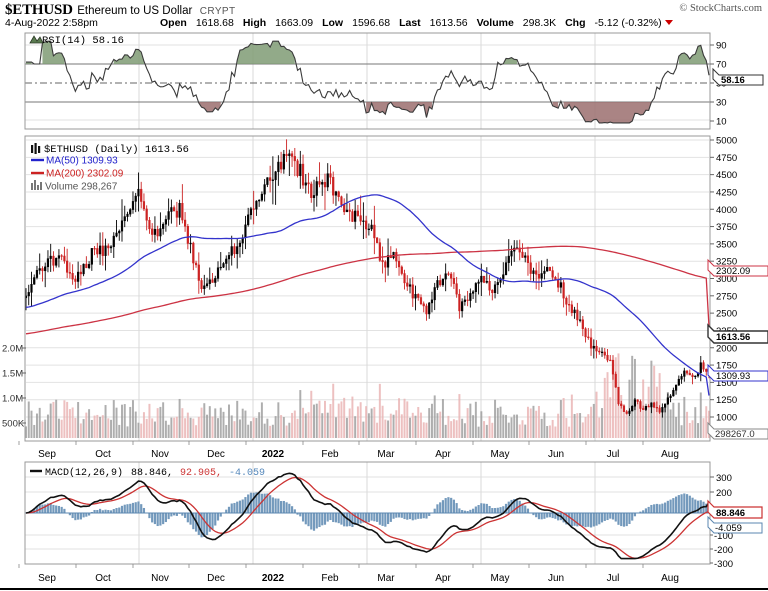 Image resolution: width=768 pixels, height=591 pixels. I want to click on volume-flag: 298267.0, so click(737, 430).